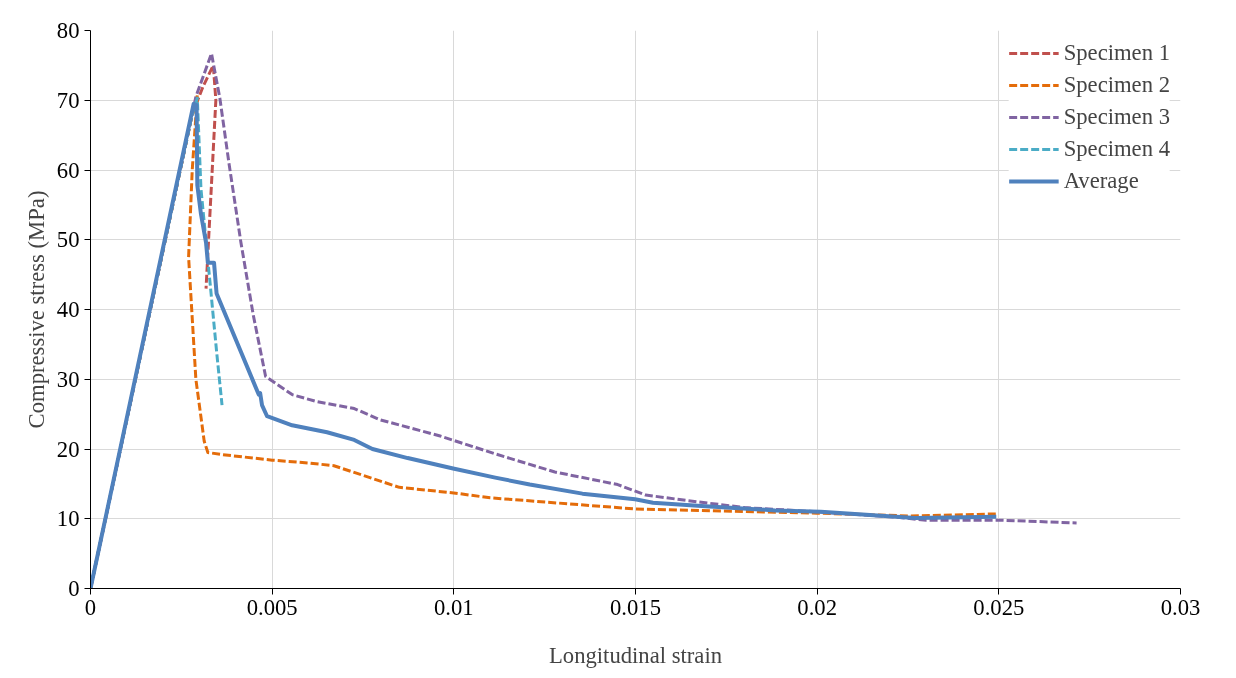 This screenshot has width=1236, height=678. I want to click on legend-label: Specimen 4, so click(1116, 149).